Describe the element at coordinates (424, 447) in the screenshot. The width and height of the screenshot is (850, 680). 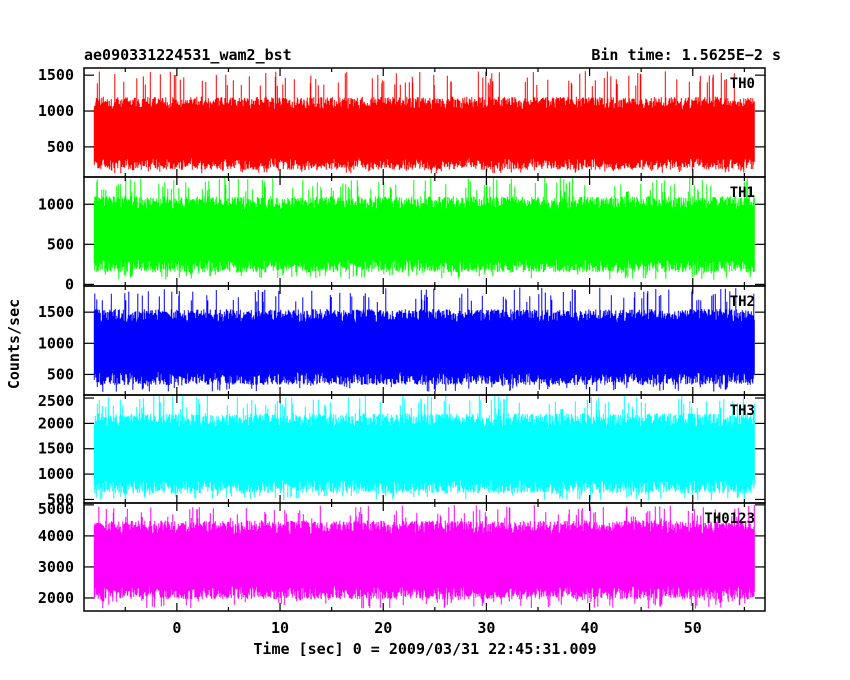
I see `series-th3` at that location.